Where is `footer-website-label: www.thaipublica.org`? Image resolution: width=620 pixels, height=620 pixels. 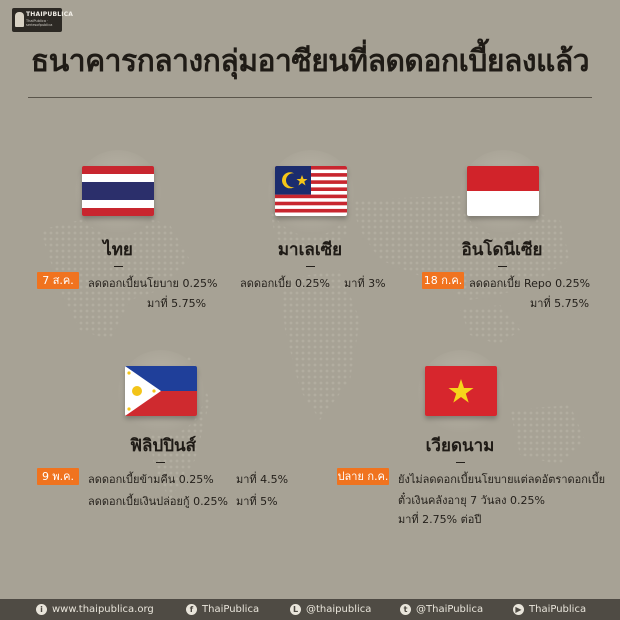
footer-website-label: www.thaipublica.org is located at coordinates (103, 609).